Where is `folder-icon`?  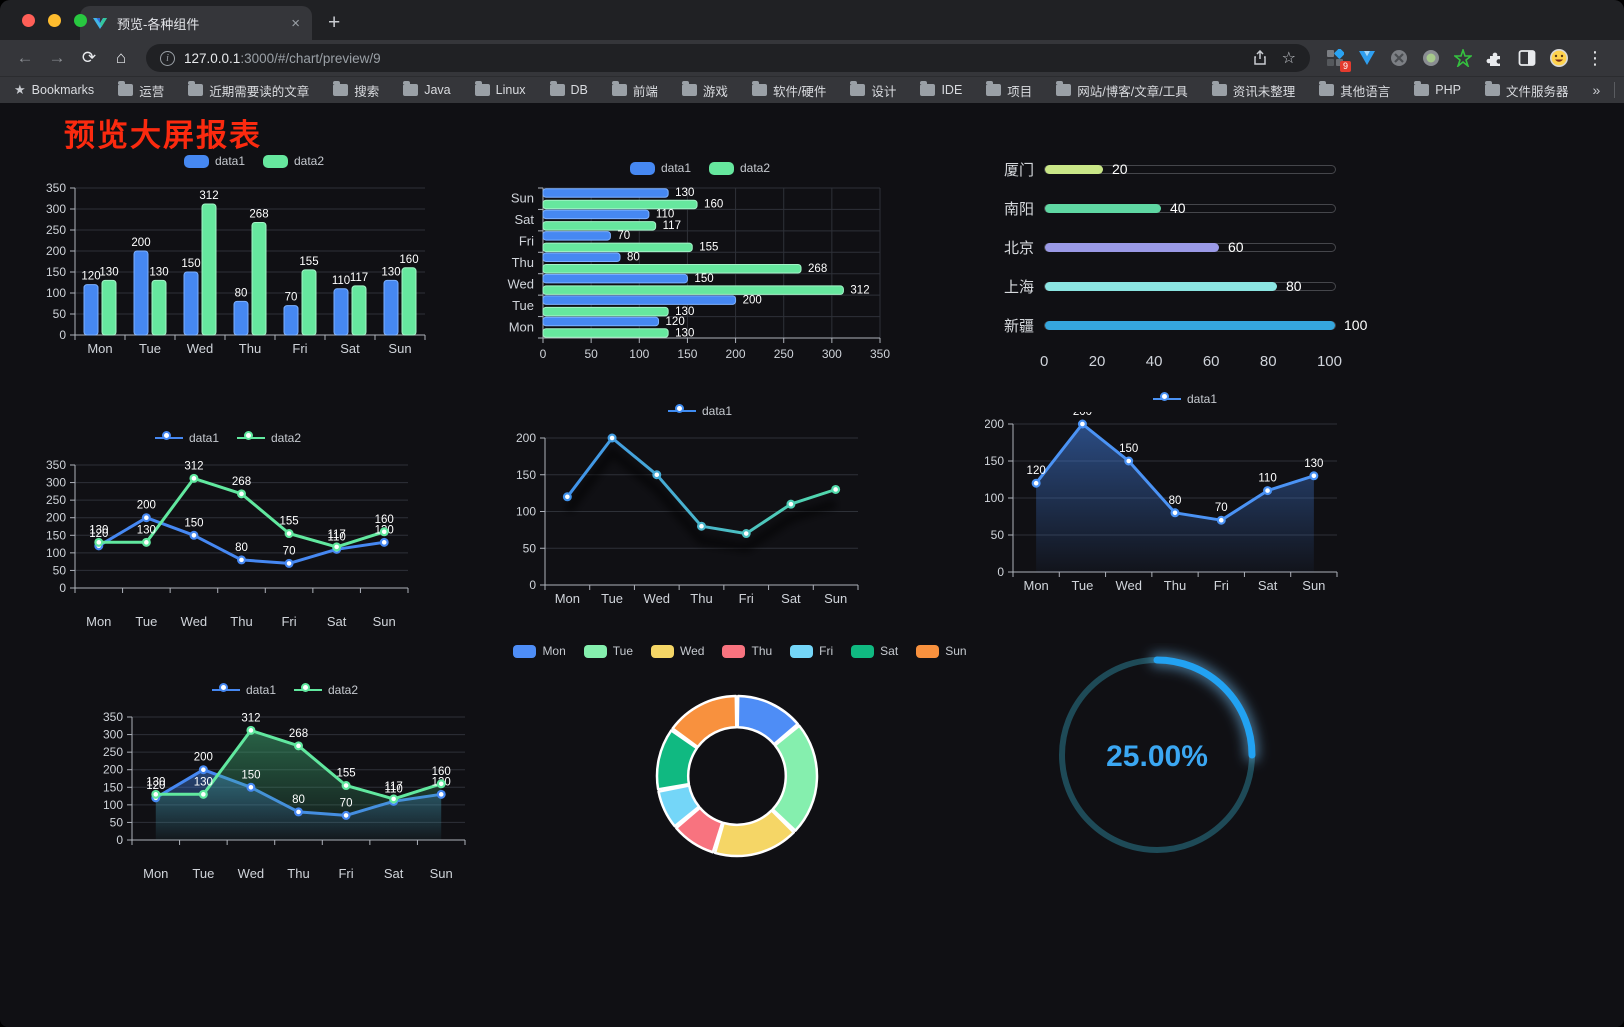 folder-icon is located at coordinates (928, 88).